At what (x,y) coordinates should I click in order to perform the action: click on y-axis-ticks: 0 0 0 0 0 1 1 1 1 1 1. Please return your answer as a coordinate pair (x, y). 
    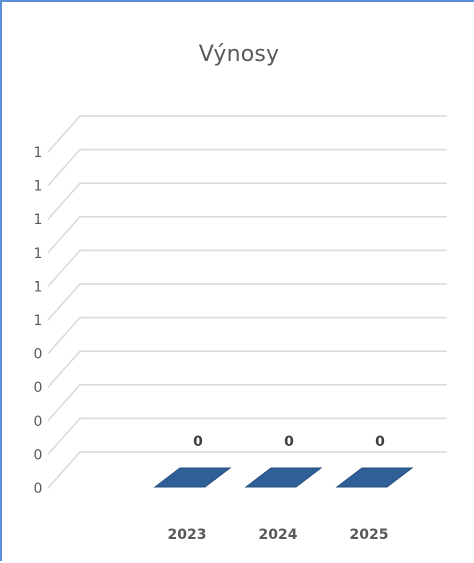
    Looking at the image, I should click on (38, 321).